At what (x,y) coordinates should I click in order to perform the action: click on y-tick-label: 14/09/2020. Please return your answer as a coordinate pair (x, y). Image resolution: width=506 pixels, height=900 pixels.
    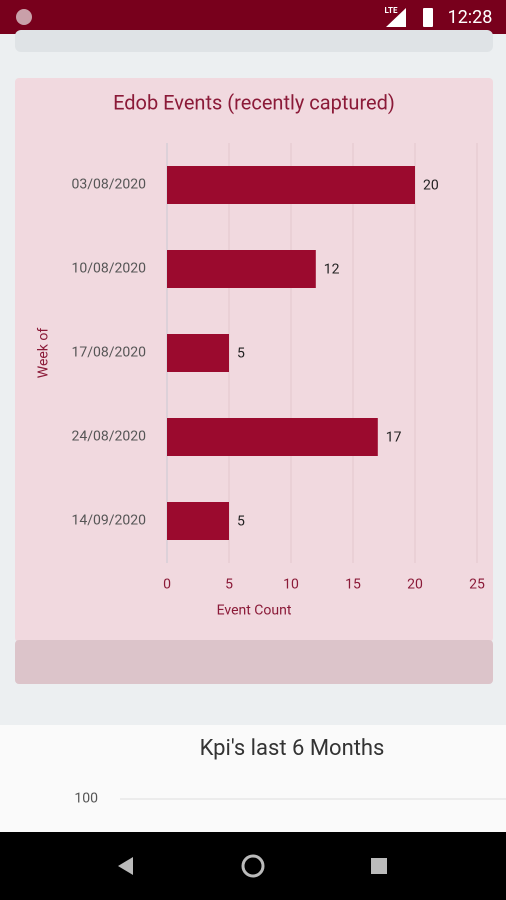
    Looking at the image, I should click on (109, 521).